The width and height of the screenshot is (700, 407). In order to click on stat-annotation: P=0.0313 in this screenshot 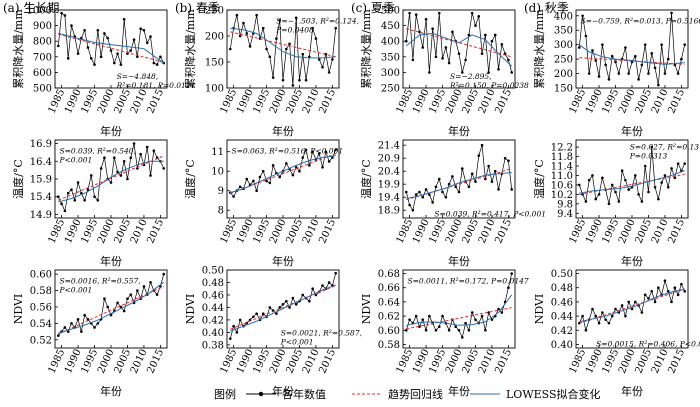, I will do `click(648, 156)`.